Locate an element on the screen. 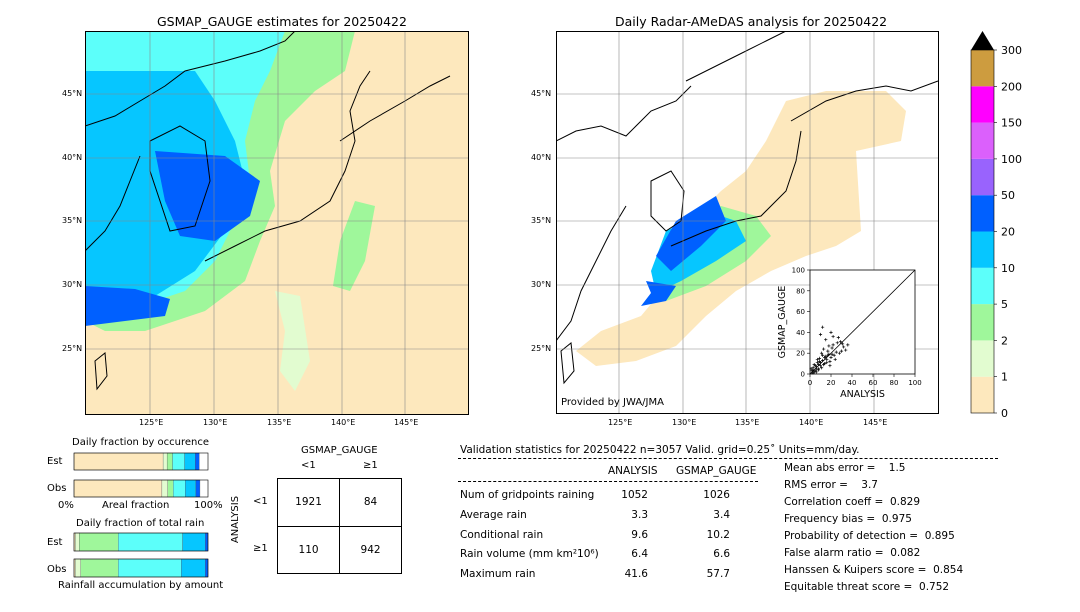 The image size is (1080, 612). right-map-title: Daily Radar-AMeDAS analysis for 20250422 is located at coordinates (751, 21).